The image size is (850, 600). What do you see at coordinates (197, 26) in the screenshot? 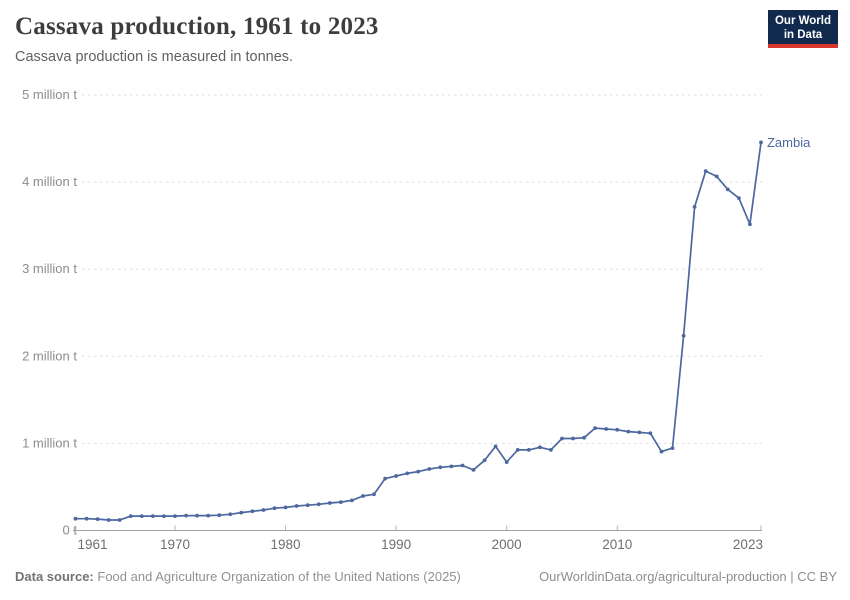
I see `page-title: Cassava production, 1961 to 2023` at bounding box center [197, 26].